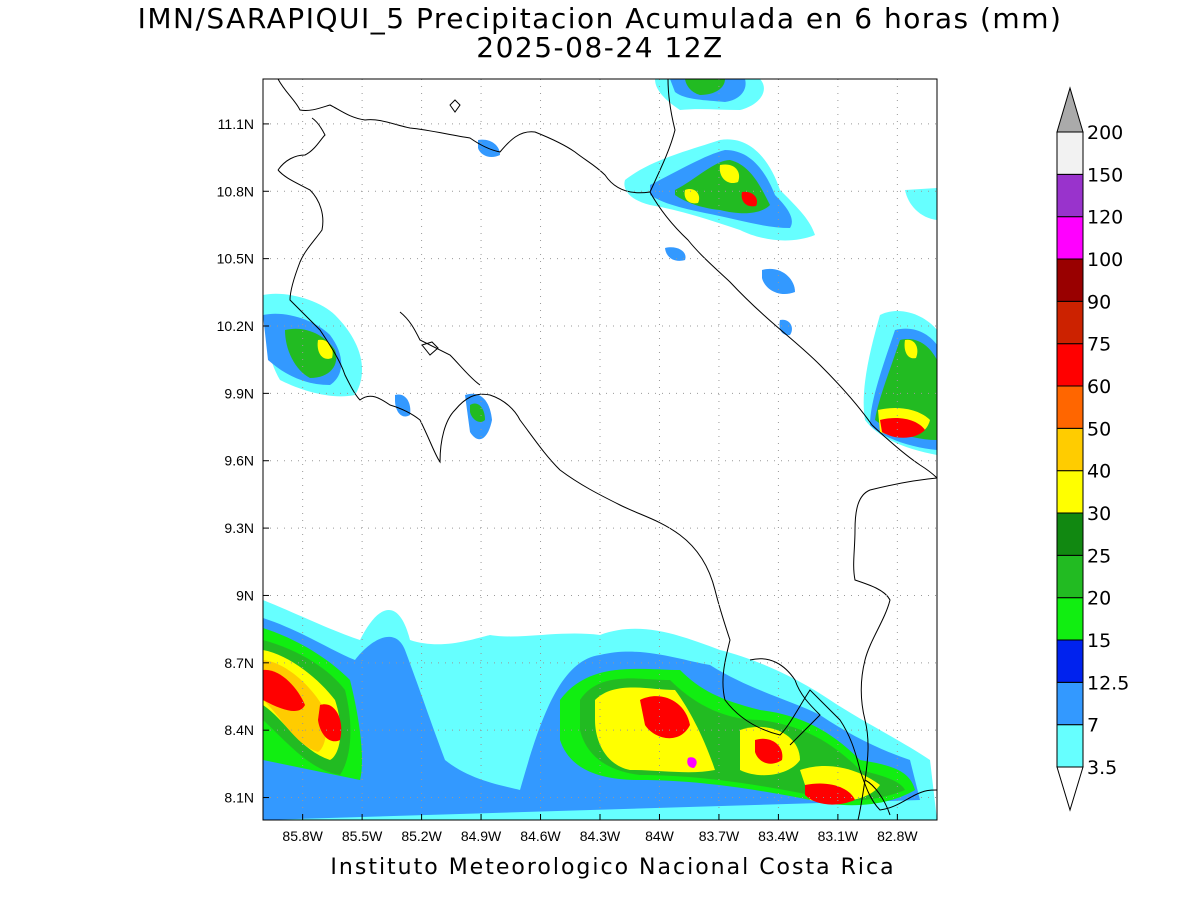 The image size is (1200, 900). Describe the element at coordinates (600, 47) in the screenshot. I see `map-subtitle: 2025-08-24 12Z` at that location.